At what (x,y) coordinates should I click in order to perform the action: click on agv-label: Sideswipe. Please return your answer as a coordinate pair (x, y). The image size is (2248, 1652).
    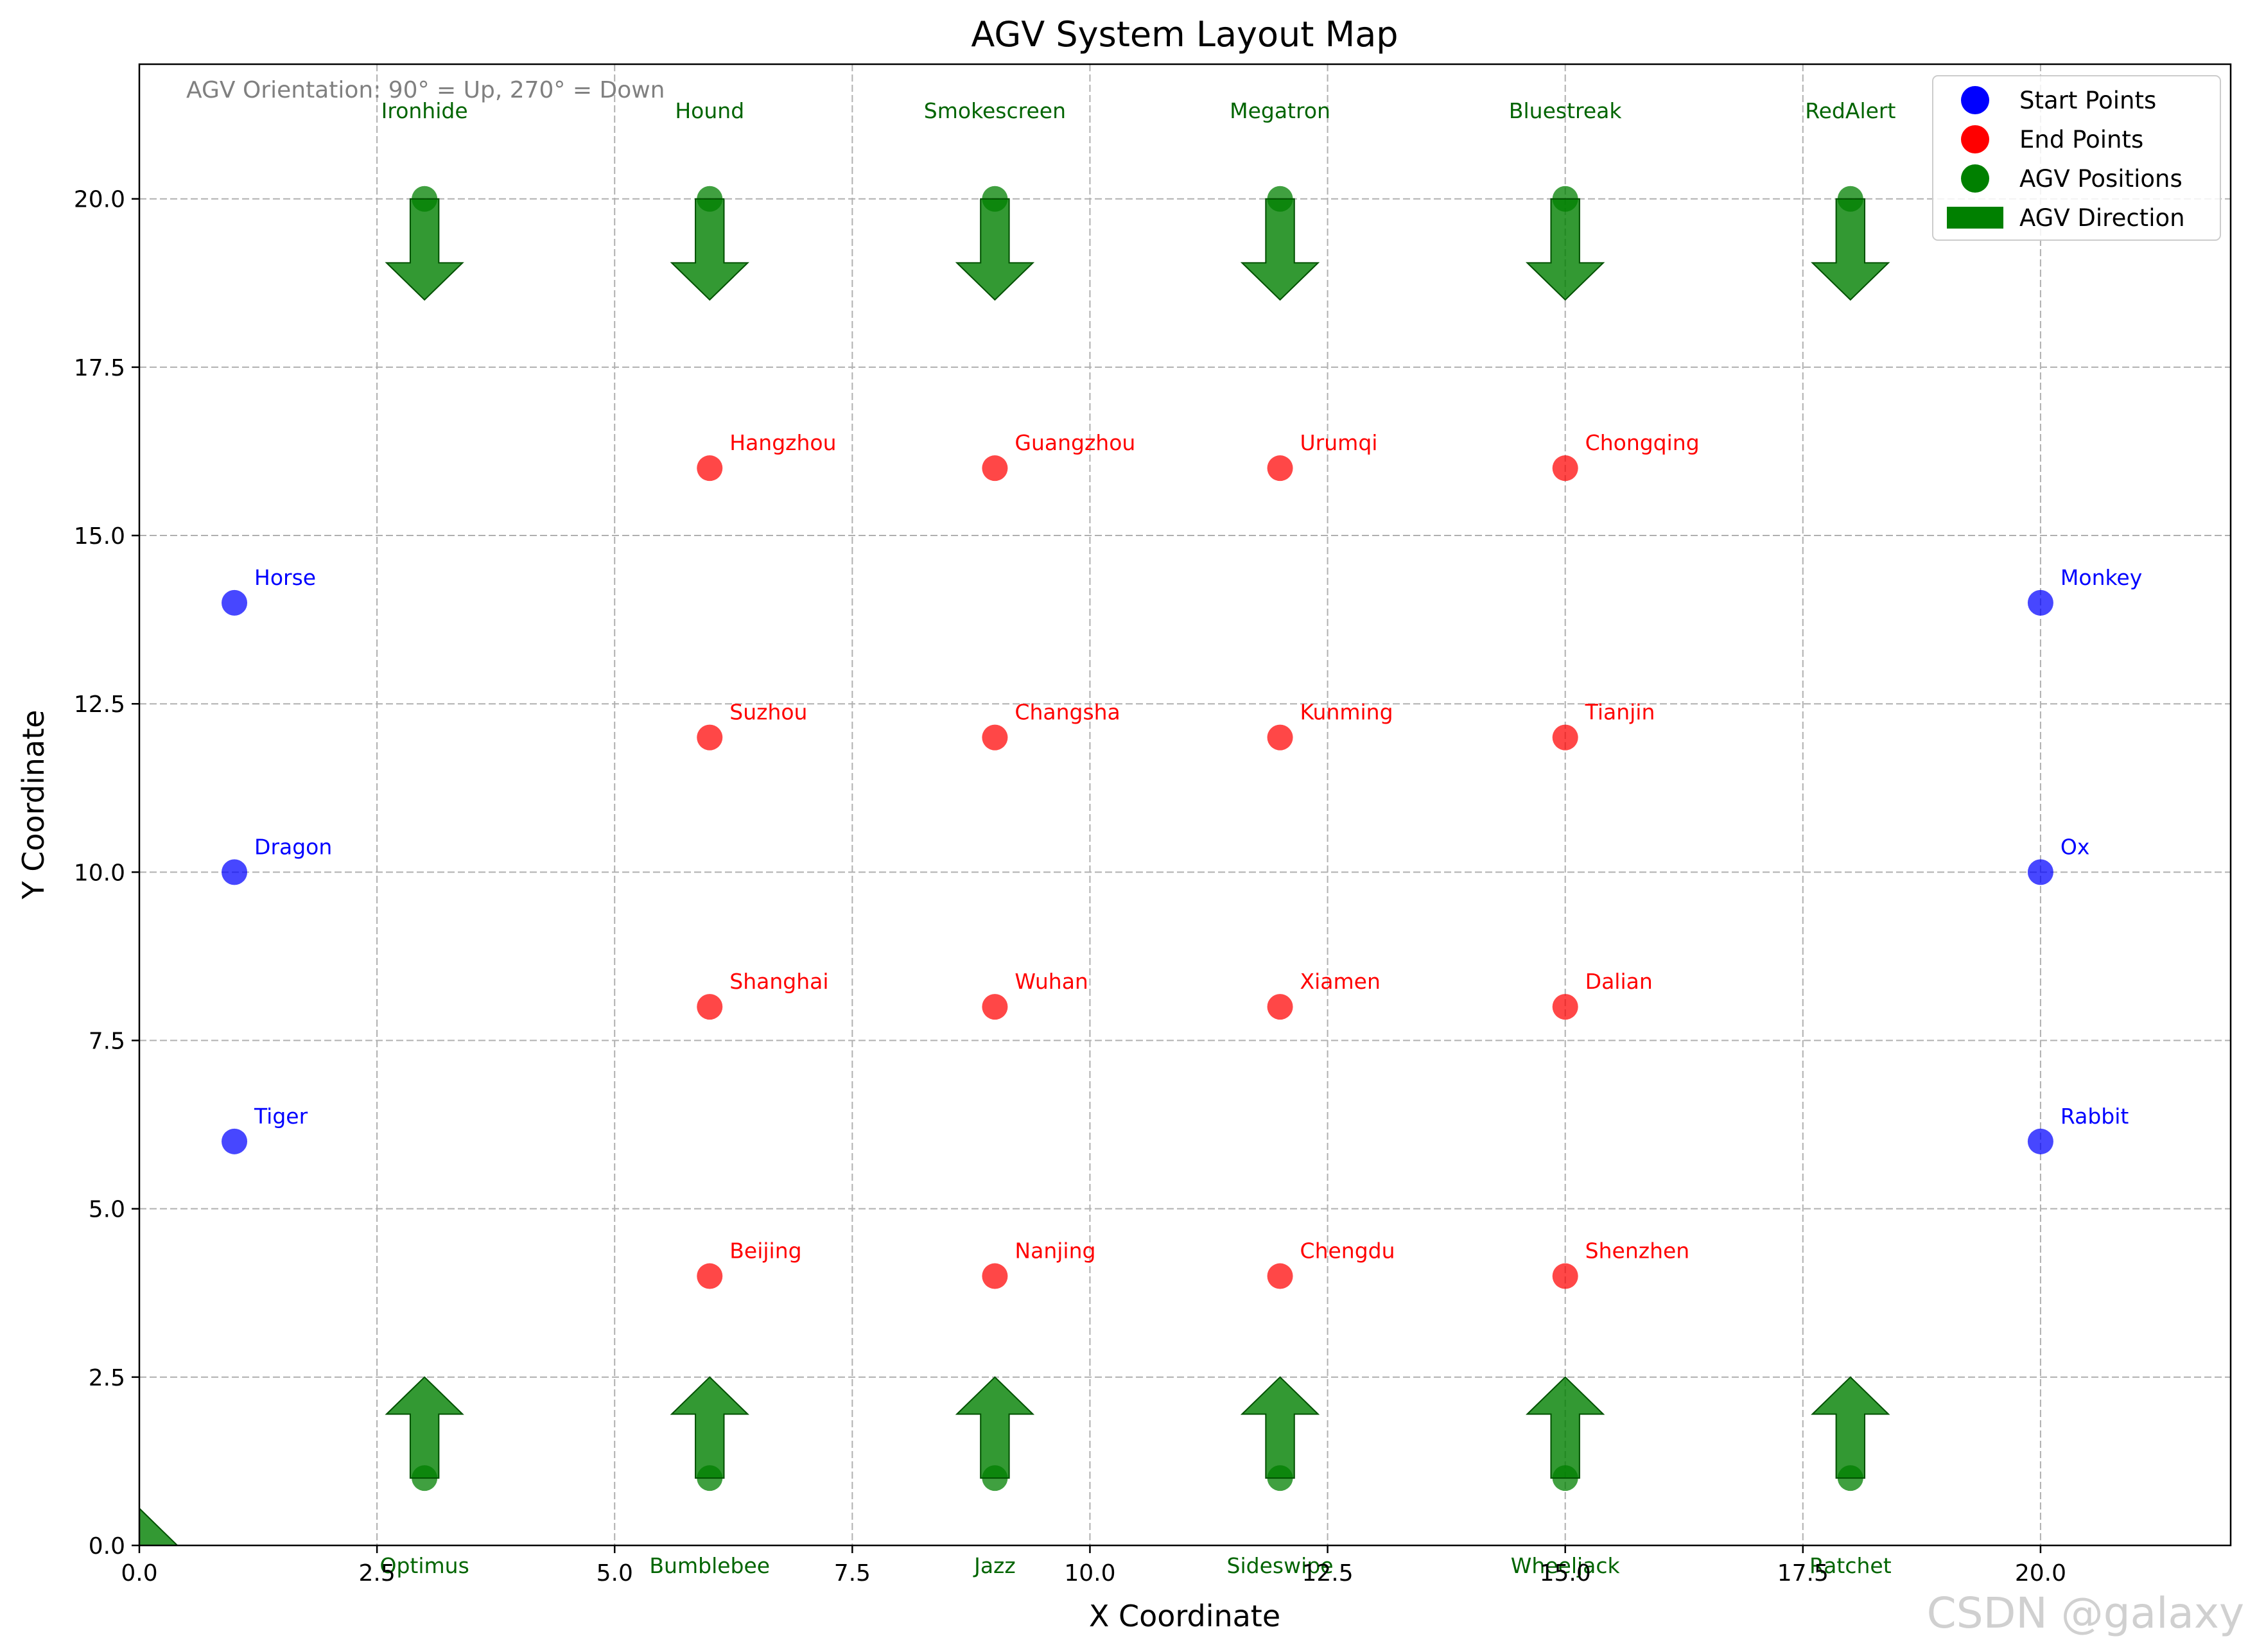
    Looking at the image, I should click on (1280, 1566).